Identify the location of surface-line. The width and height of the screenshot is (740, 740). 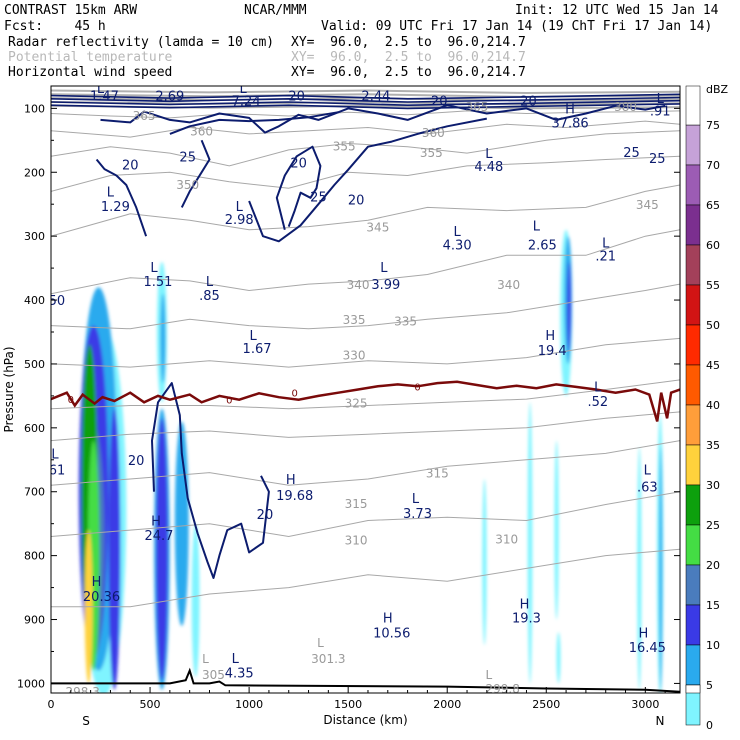
(365, 680).